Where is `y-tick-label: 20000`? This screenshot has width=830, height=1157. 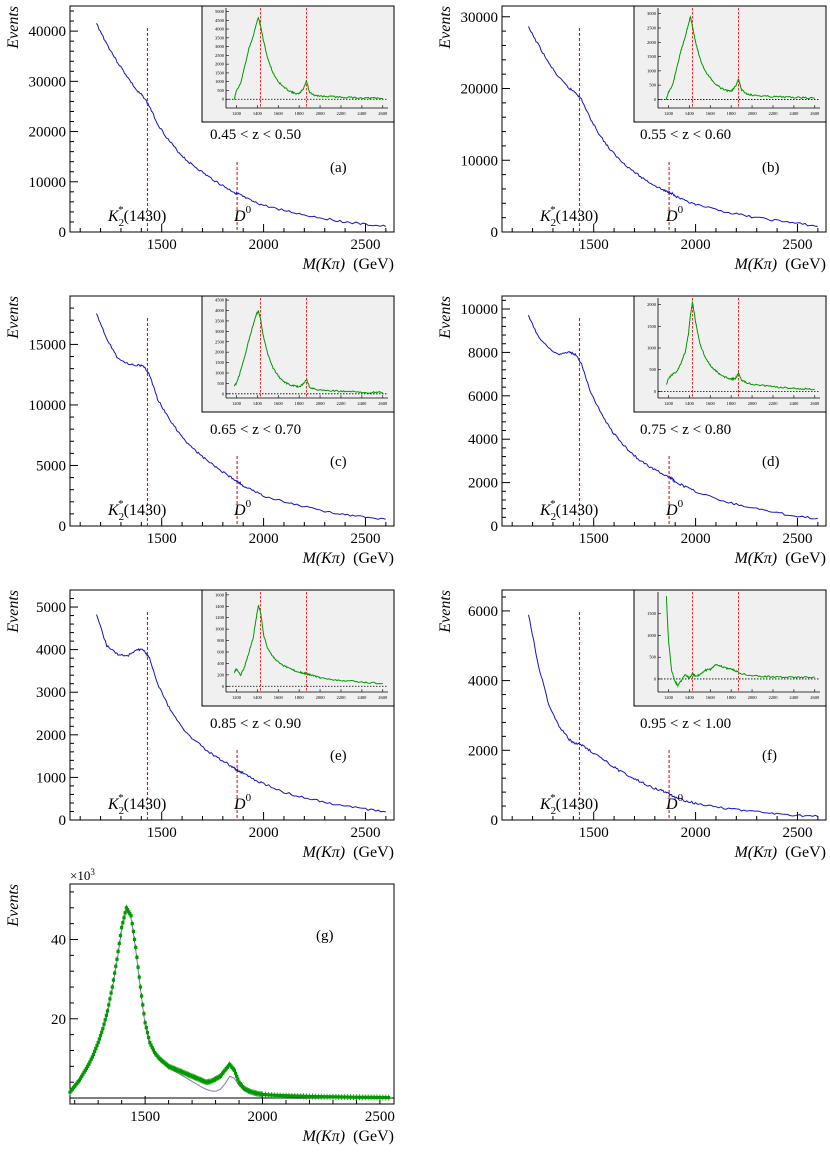 y-tick-label: 20000 is located at coordinates (48, 133).